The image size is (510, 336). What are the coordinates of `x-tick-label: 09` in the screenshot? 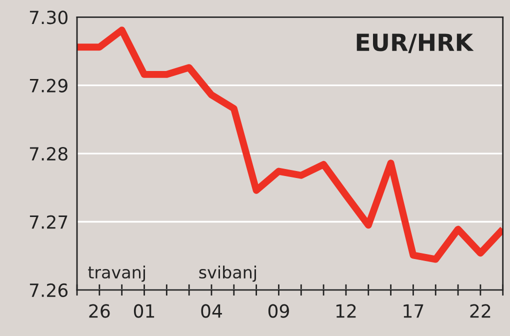 It's located at (278, 311).